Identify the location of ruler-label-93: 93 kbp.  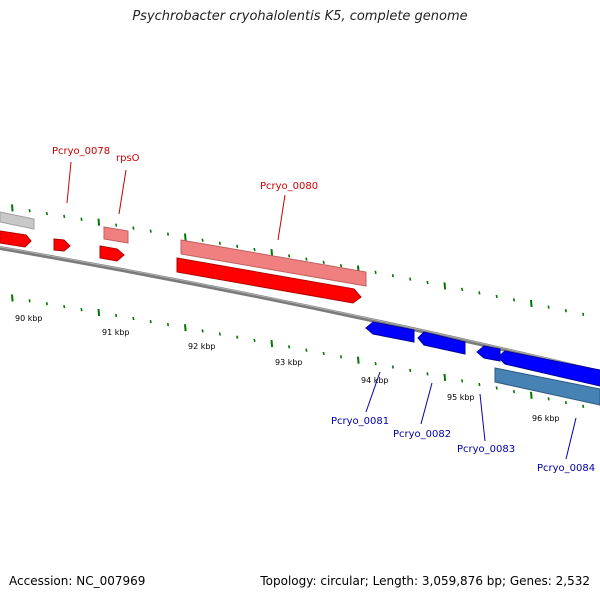
(289, 362).